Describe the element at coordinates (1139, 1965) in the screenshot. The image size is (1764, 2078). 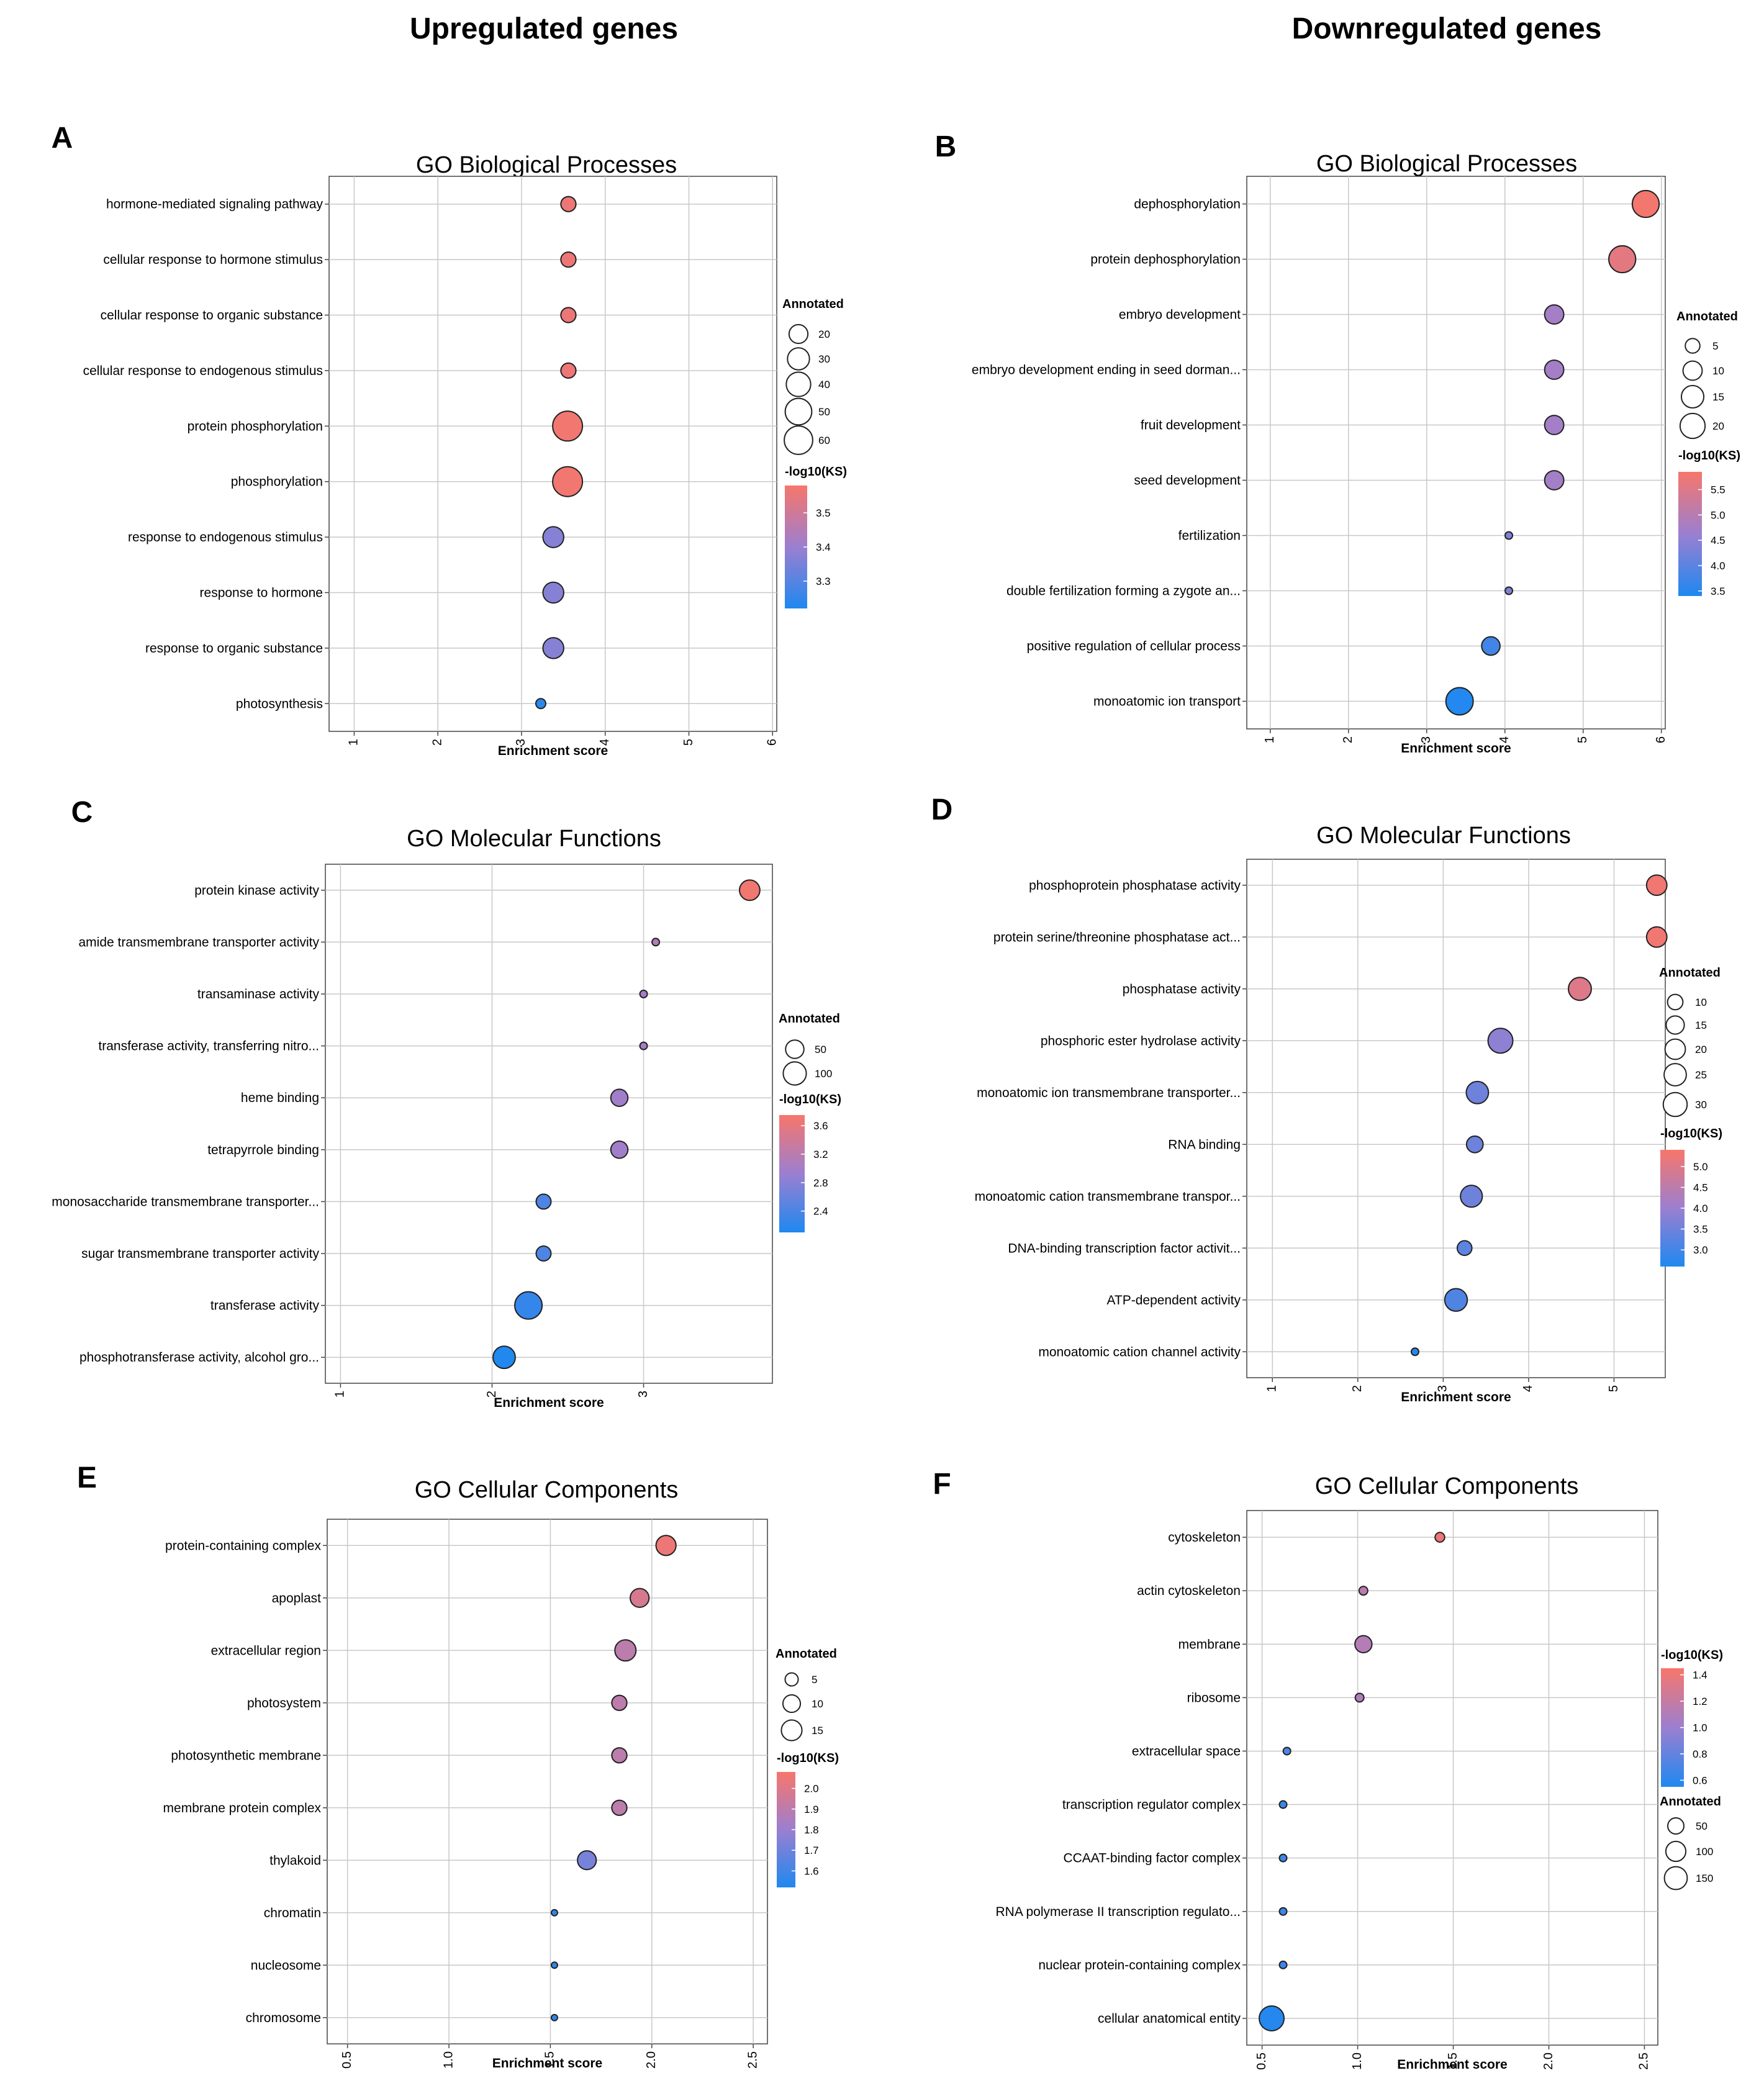
I see `category-label-f: nuclear protein-containing complex` at that location.